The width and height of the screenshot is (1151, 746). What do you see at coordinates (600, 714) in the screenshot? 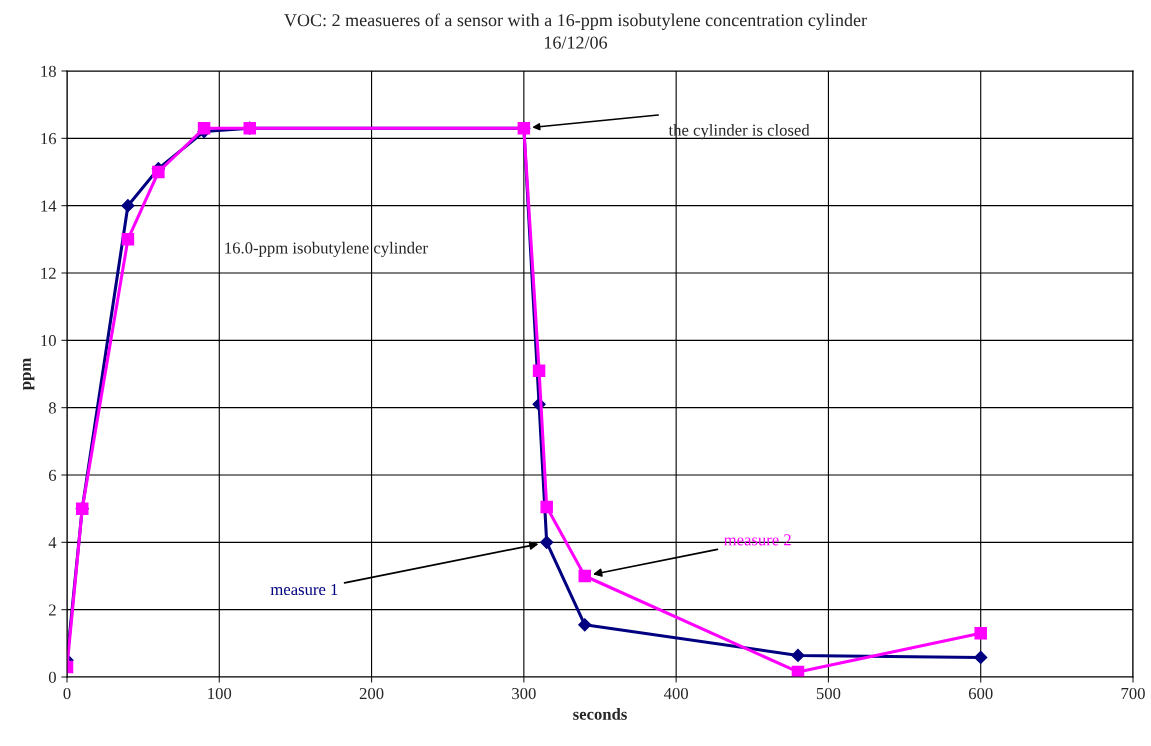
I see `x-axis-title: seconds` at bounding box center [600, 714].